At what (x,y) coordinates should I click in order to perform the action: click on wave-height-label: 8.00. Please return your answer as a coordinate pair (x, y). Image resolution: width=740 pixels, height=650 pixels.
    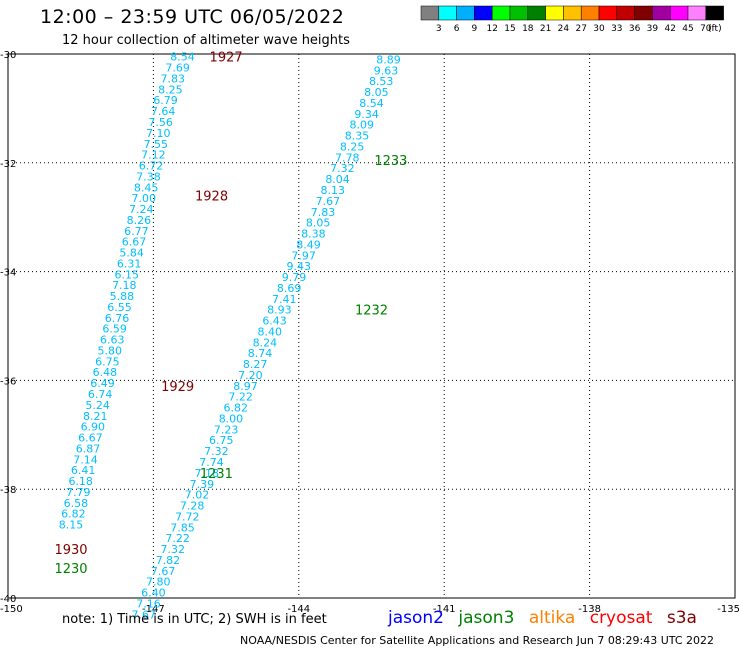
    Looking at the image, I should click on (231, 418).